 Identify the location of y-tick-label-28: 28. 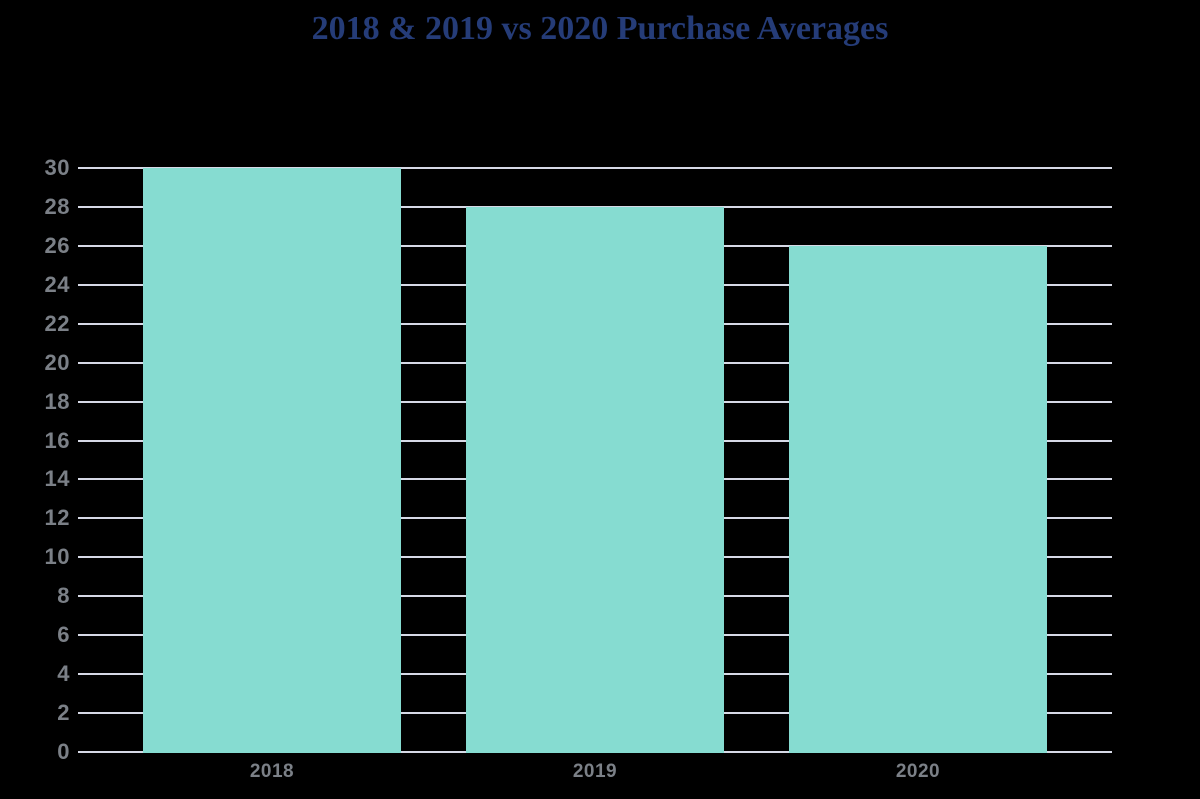
(57, 206).